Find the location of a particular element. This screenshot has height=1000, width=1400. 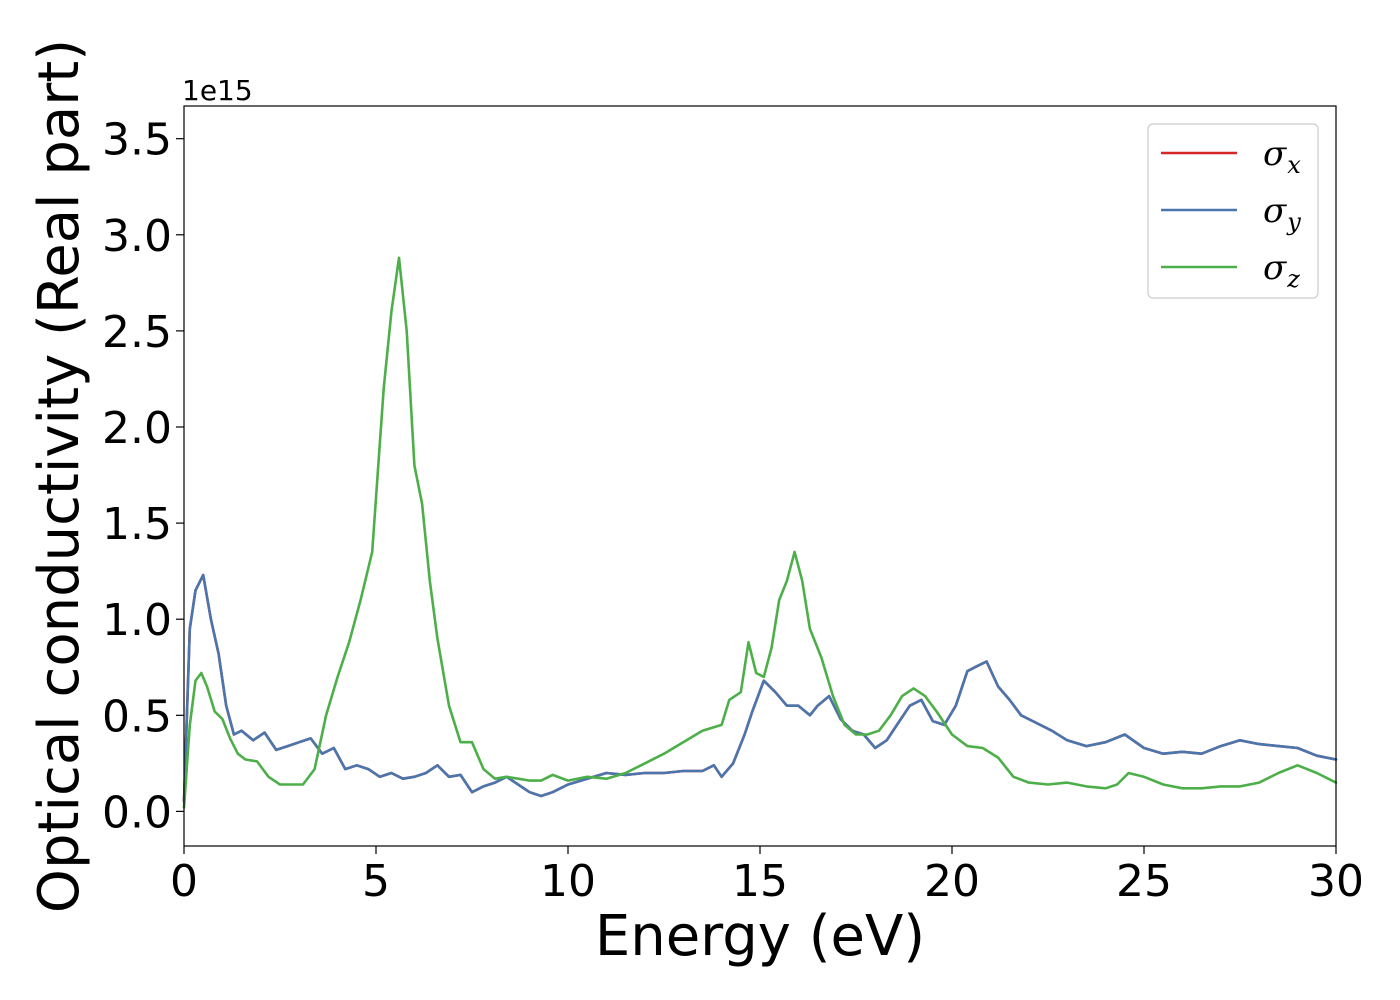

y-tick-label: 0.5 is located at coordinates (137, 716).